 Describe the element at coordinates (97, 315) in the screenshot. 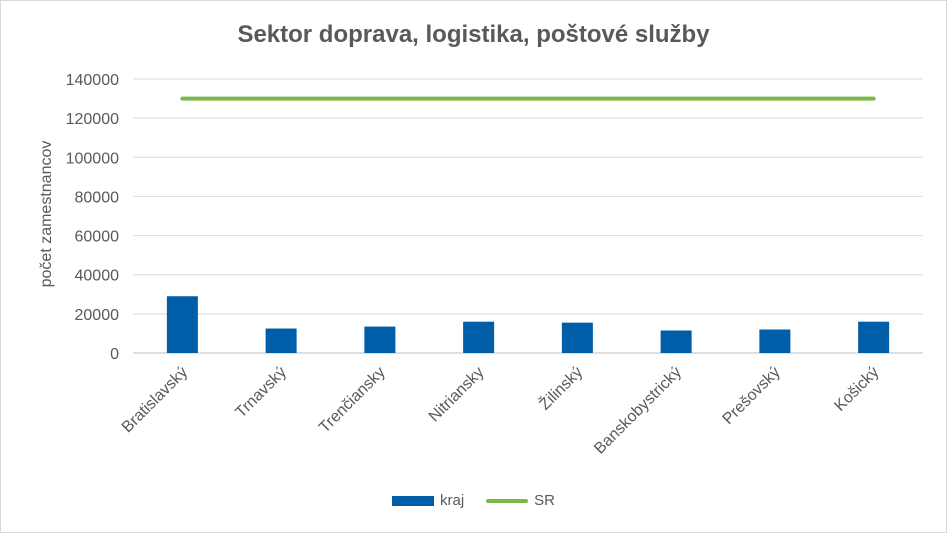

I see `y-tick-label: 20000` at that location.